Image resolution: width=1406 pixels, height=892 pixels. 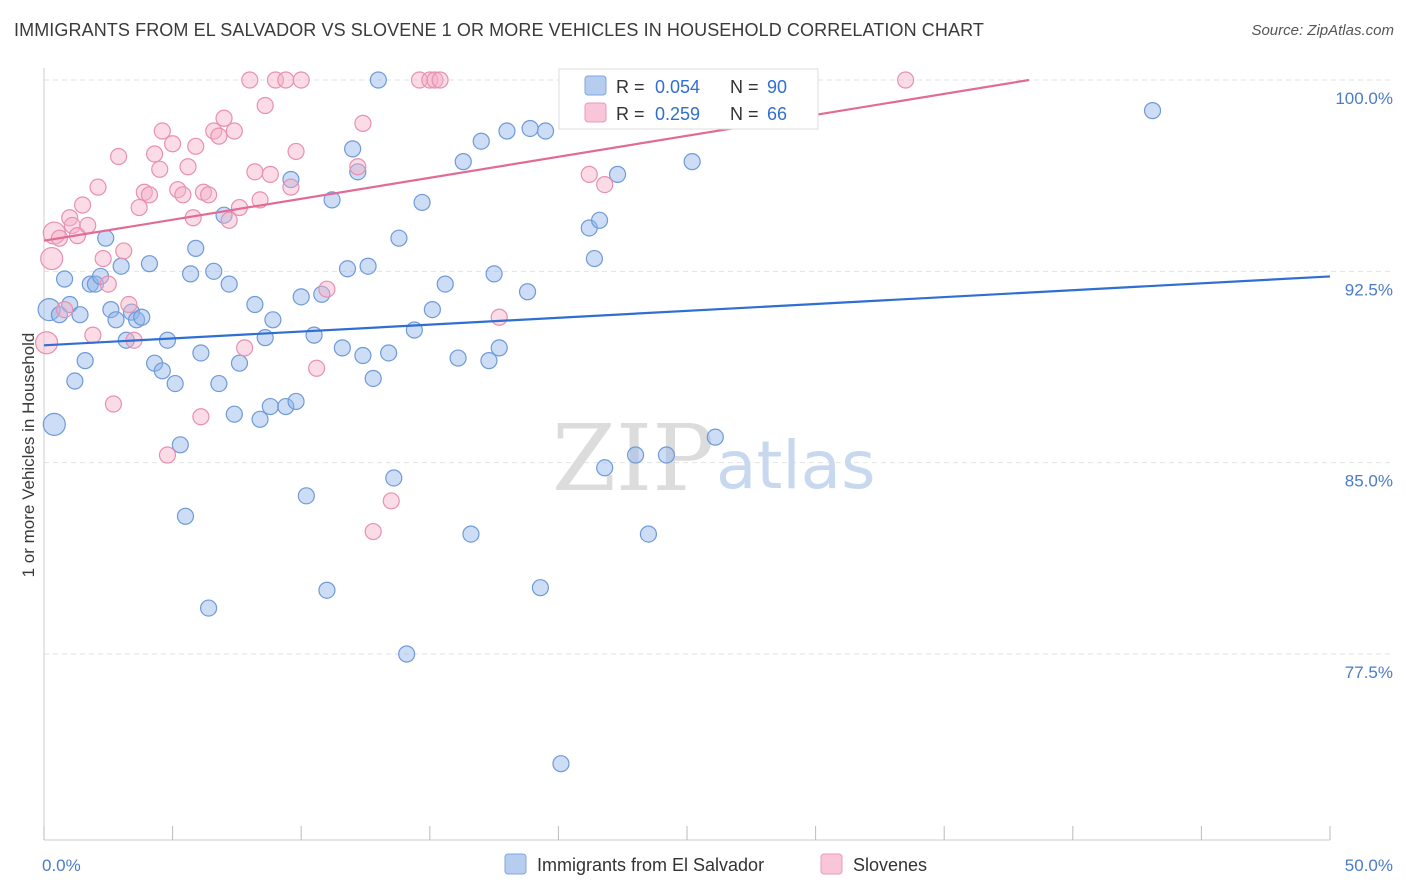 I want to click on legend-n-value-2: 66, so click(x=777, y=114).